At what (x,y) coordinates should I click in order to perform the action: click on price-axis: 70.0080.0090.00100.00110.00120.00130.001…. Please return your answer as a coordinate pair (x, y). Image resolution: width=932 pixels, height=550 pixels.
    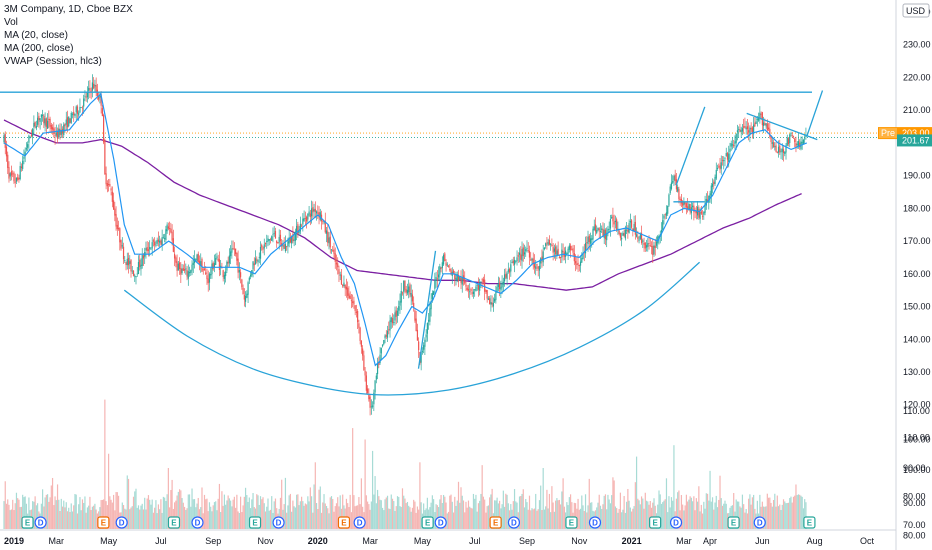
    Looking at the image, I should click on (913, 275).